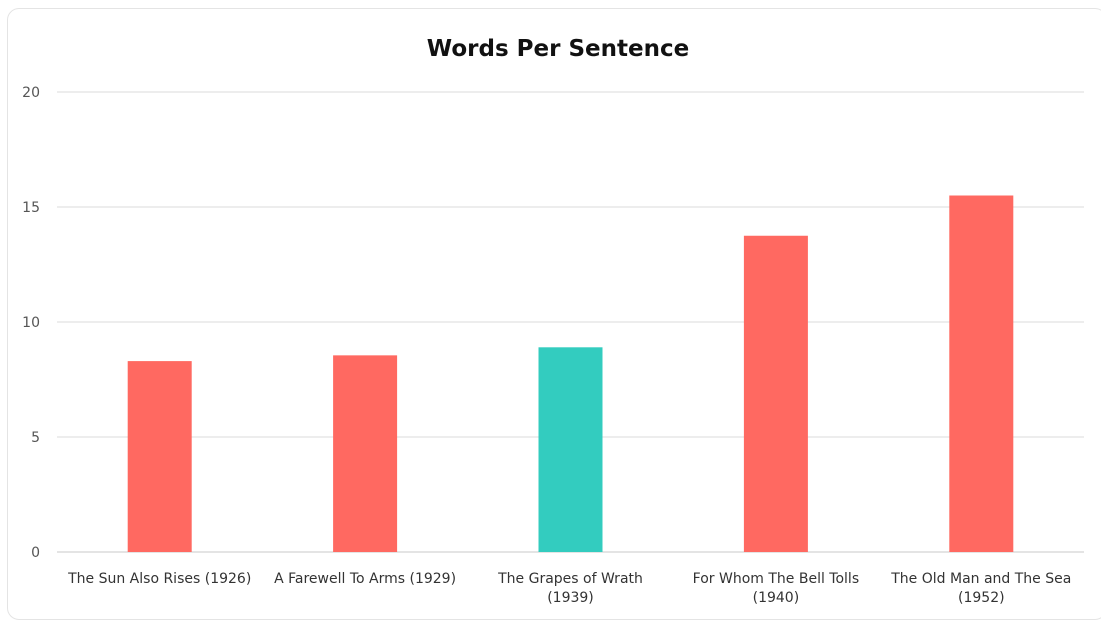 This screenshot has height=620, width=1101. Describe the element at coordinates (35, 438) in the screenshot. I see `y-tick-label: 5` at that location.